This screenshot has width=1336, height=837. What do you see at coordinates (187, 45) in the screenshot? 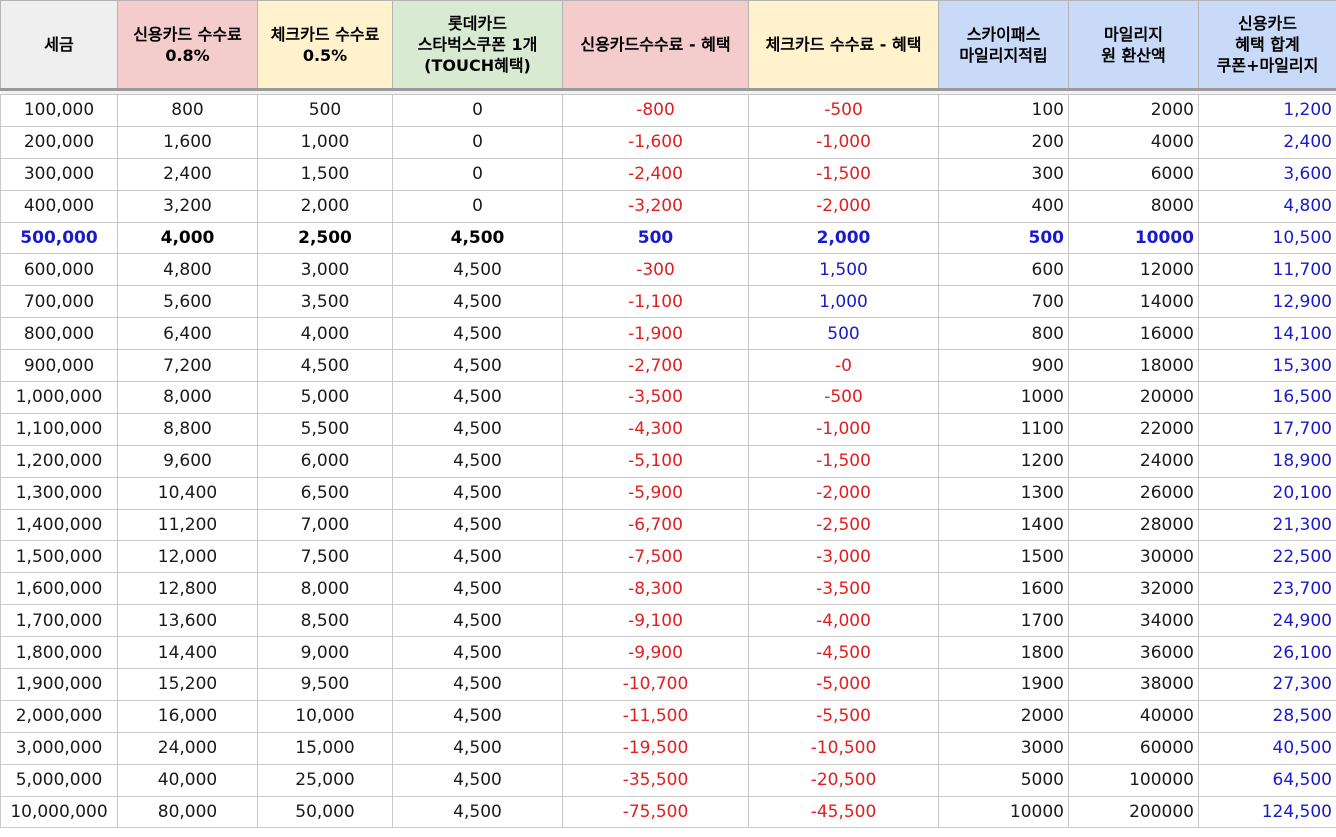
I see `column-header-credit-fee: 신용카드 수수료 0.8%` at bounding box center [187, 45].